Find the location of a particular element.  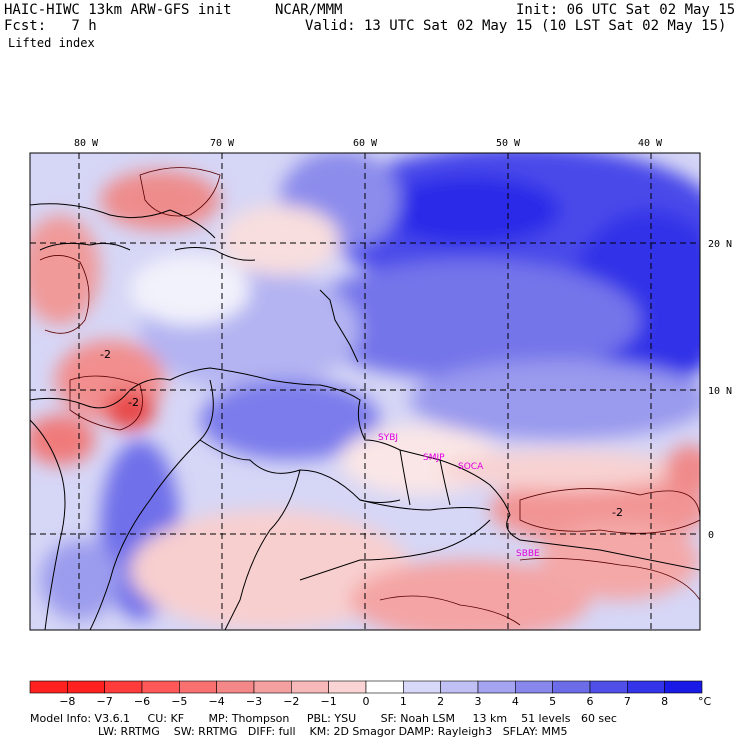

legend-tick-label: 5 is located at coordinates (552, 701).